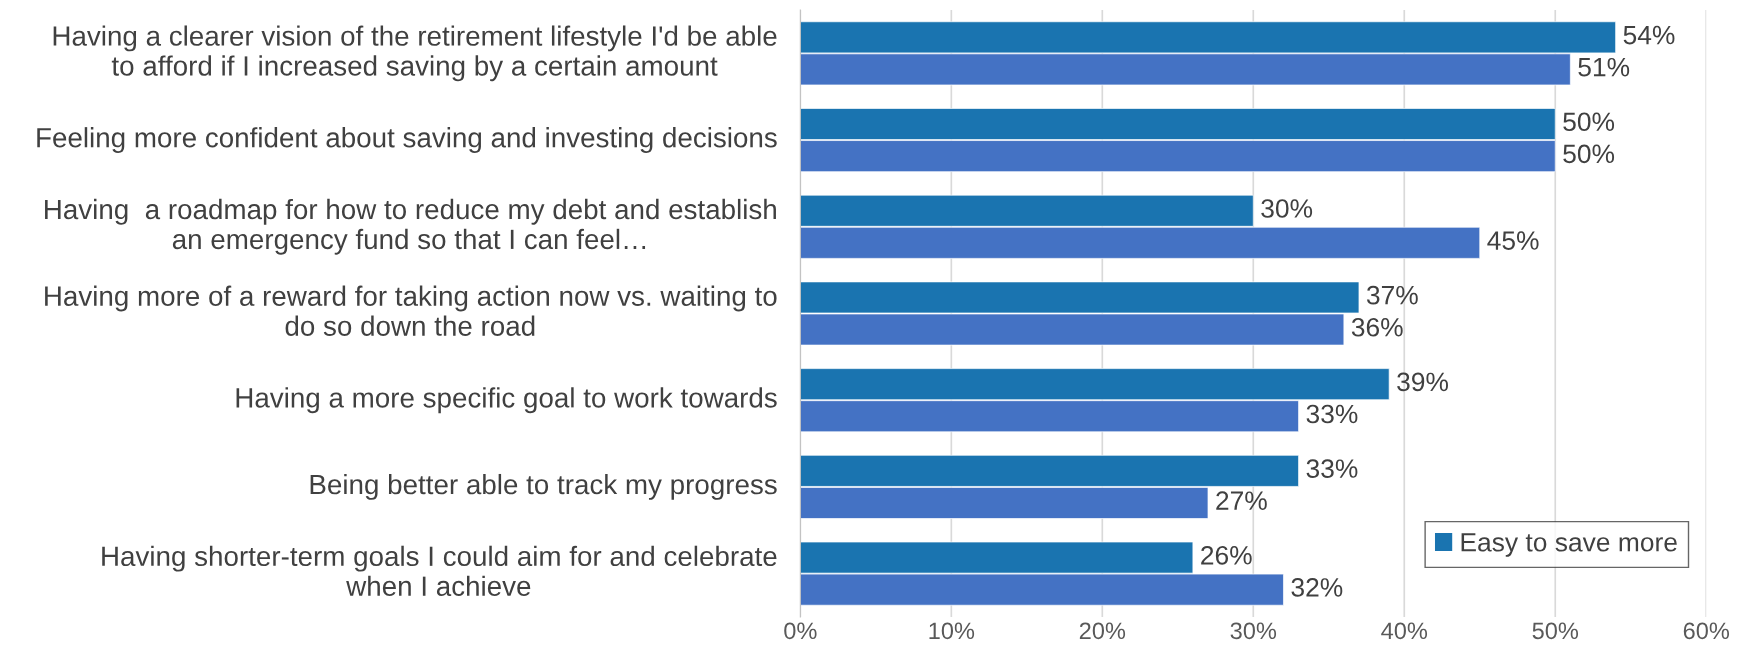  Describe the element at coordinates (1569, 545) in the screenshot. I see `legend-label: Easy to save more` at that location.